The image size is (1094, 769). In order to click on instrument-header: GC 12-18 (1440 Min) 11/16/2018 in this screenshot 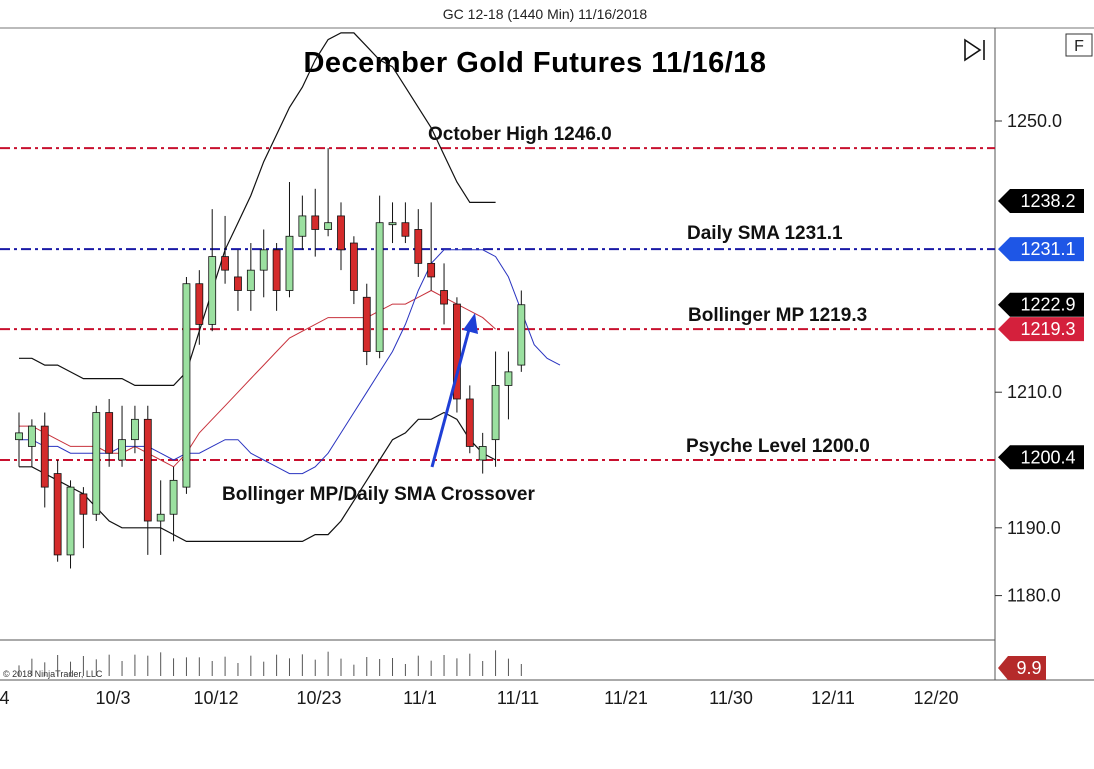, I will do `click(545, 14)`.